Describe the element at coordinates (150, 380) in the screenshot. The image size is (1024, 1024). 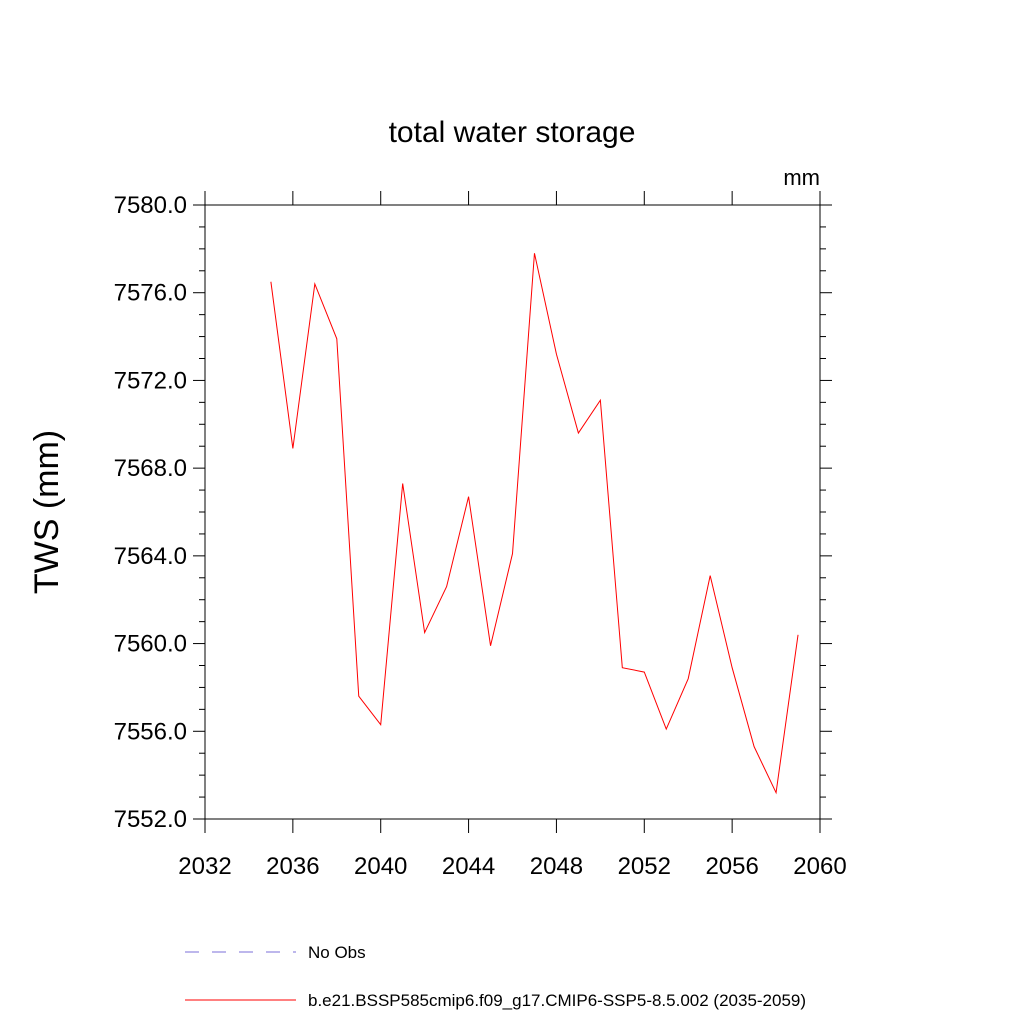
I see `y-tick-label: 7572.0` at that location.